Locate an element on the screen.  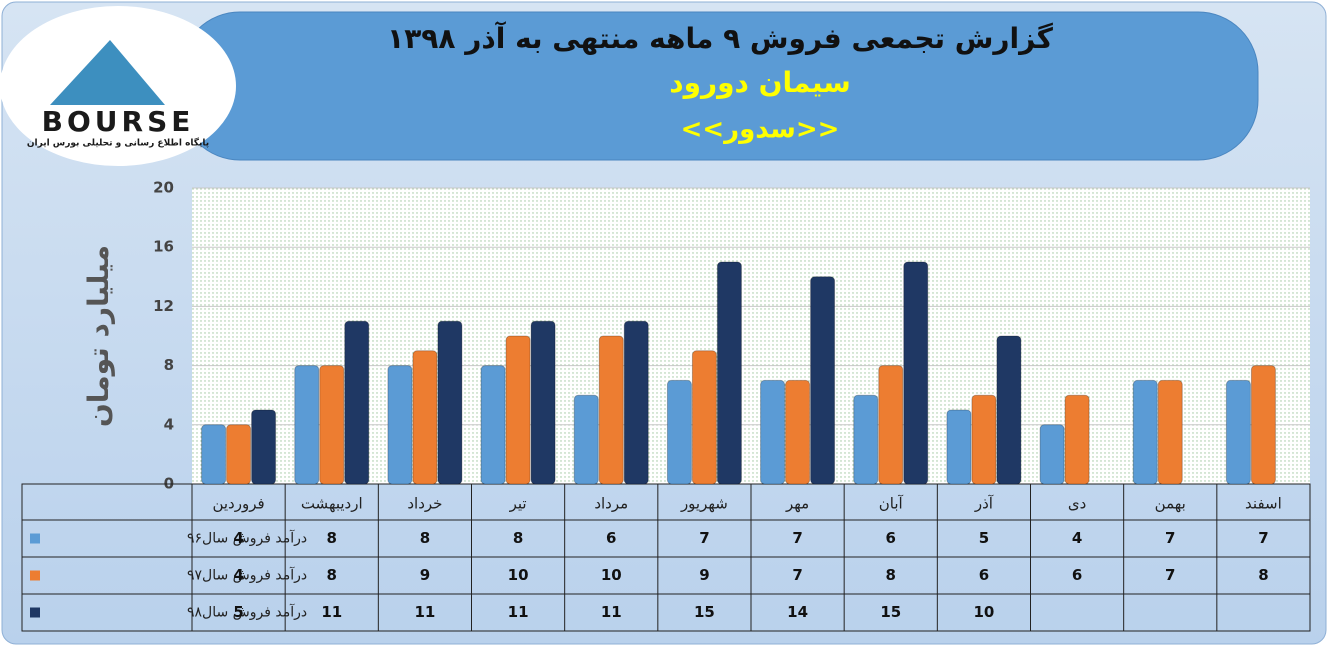
logo-name: BOURSE is located at coordinates (118, 121).